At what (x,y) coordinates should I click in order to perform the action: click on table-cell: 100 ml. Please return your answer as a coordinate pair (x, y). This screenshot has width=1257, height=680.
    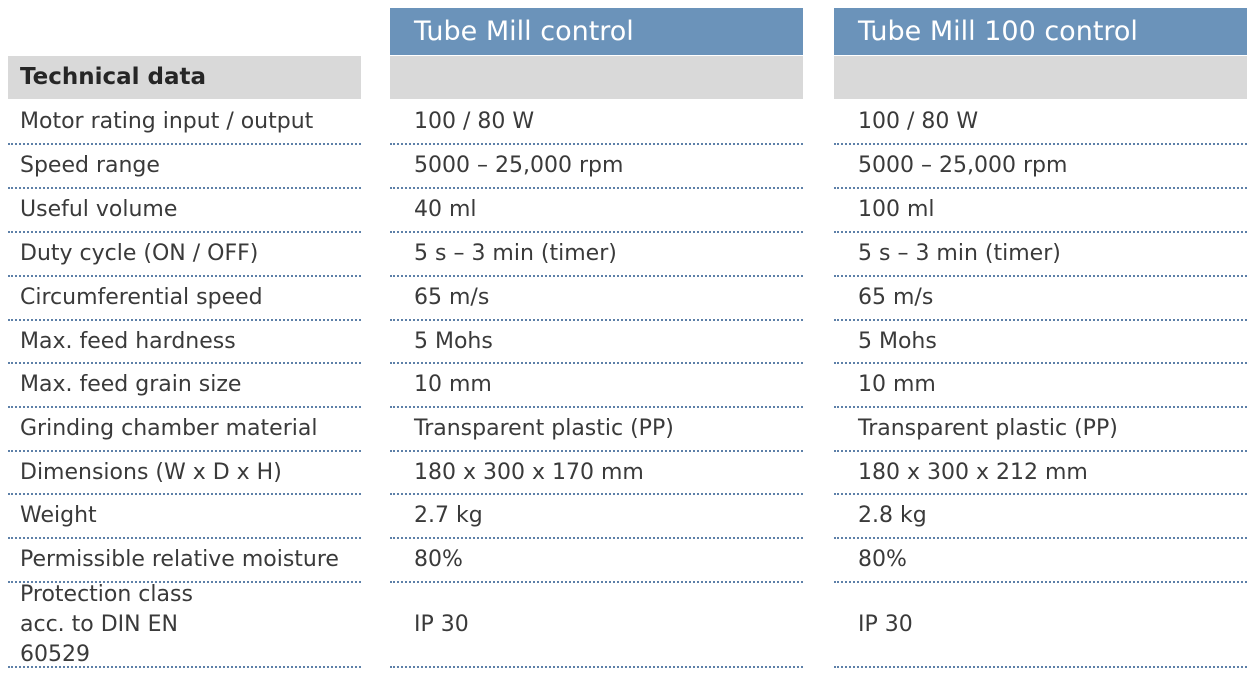
    Looking at the image, I should click on (1040, 211).